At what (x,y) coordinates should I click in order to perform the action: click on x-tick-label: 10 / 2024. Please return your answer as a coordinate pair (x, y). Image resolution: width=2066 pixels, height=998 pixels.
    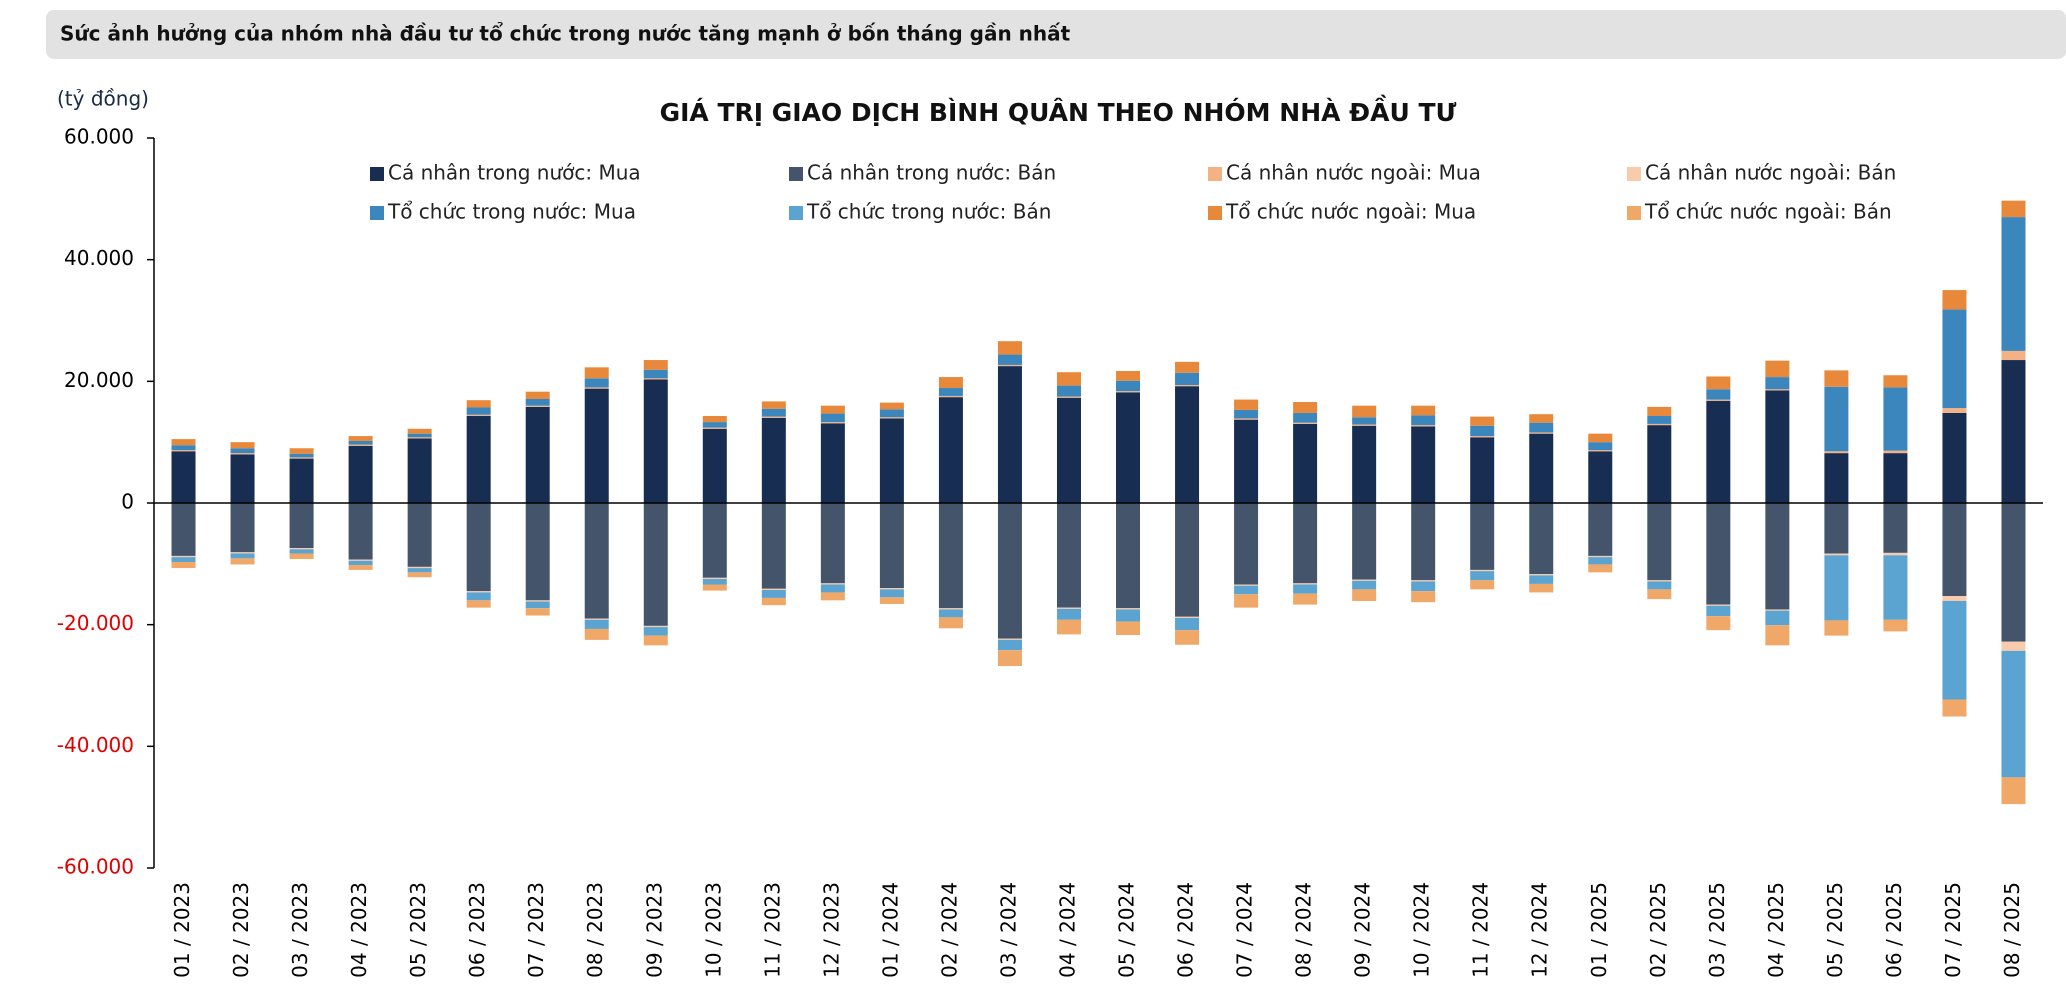
    Looking at the image, I should click on (1422, 930).